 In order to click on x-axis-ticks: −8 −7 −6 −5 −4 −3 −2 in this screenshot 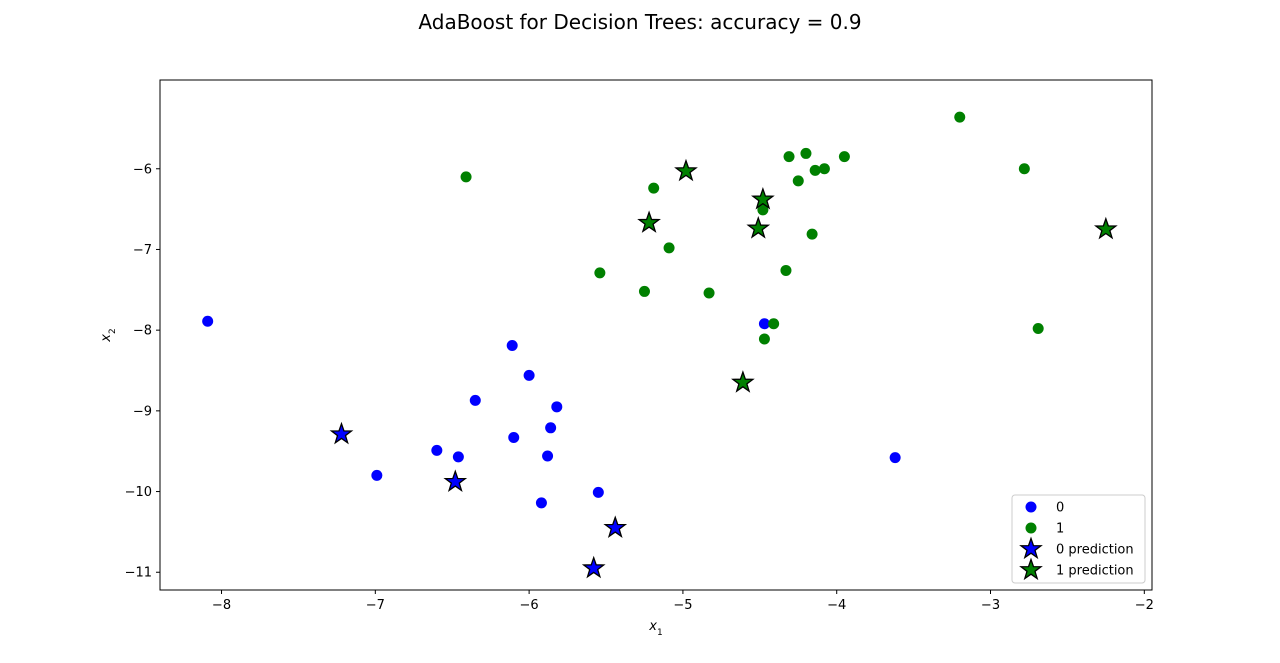, I will do `click(683, 601)`.